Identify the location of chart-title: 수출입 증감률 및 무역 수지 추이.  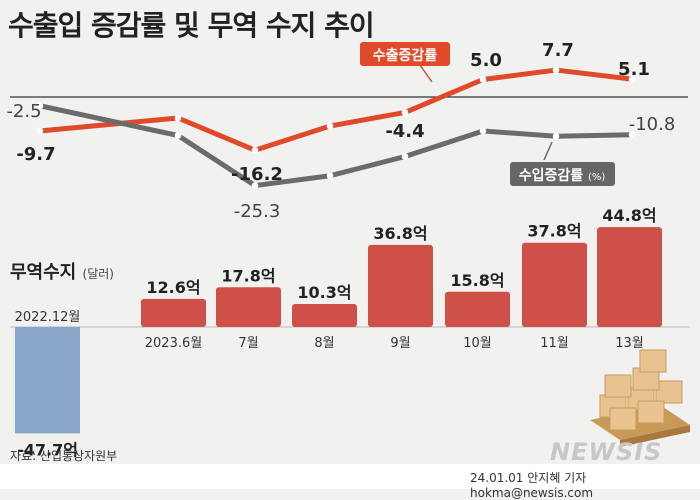
(191, 25).